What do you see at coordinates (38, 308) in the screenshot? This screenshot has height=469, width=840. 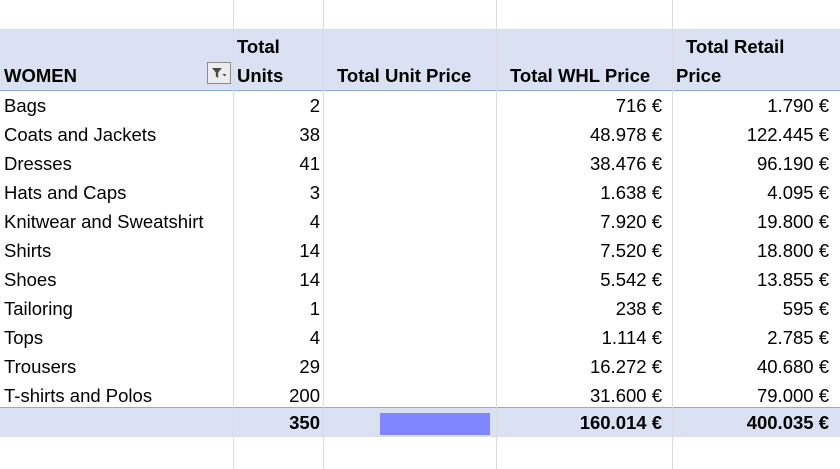 I see `row-category: Tailoring` at bounding box center [38, 308].